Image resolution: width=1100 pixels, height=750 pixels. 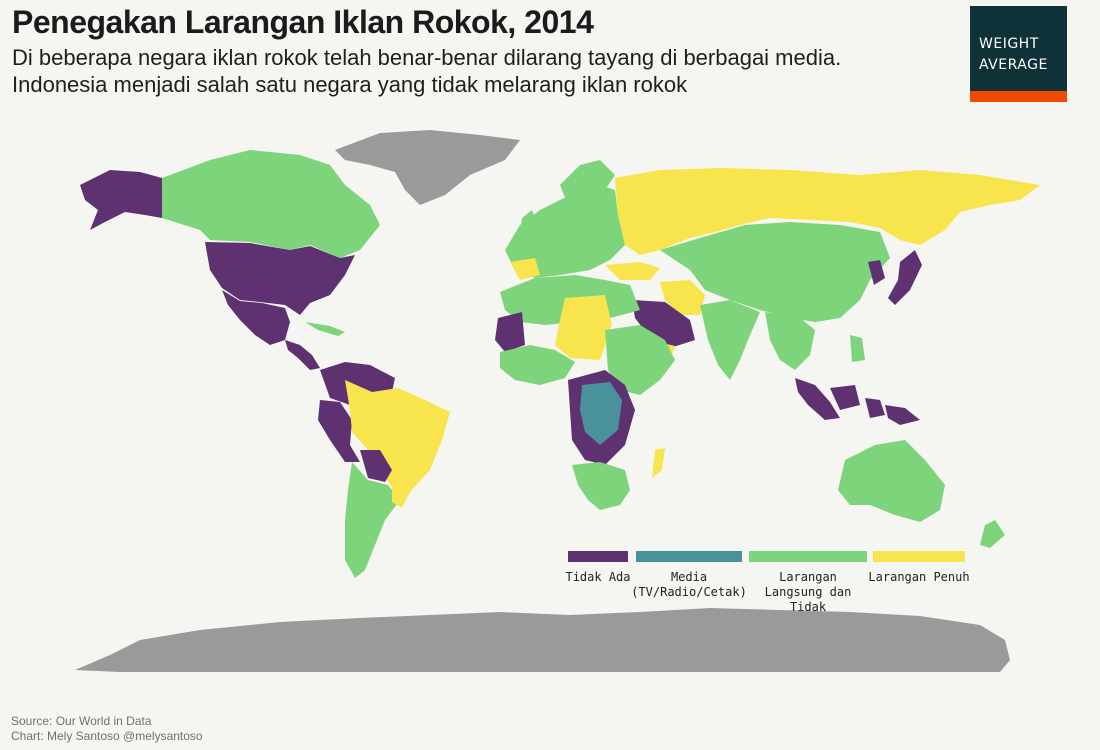 I want to click on region-indonesia-borneo, so click(x=845, y=397).